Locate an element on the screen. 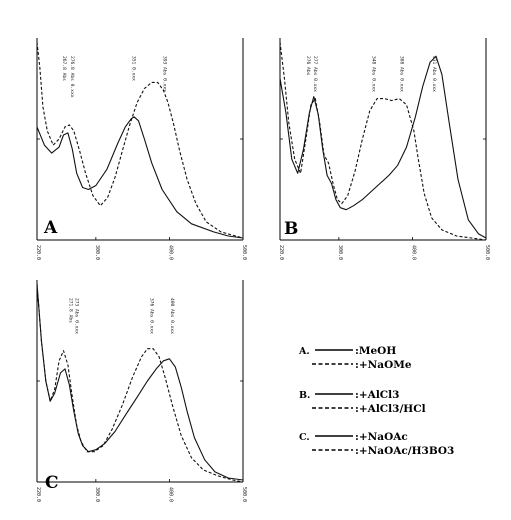 This screenshot has width=511, height=520. legend-entry-label: :+AlCl3/HCl is located at coordinates (390, 409).